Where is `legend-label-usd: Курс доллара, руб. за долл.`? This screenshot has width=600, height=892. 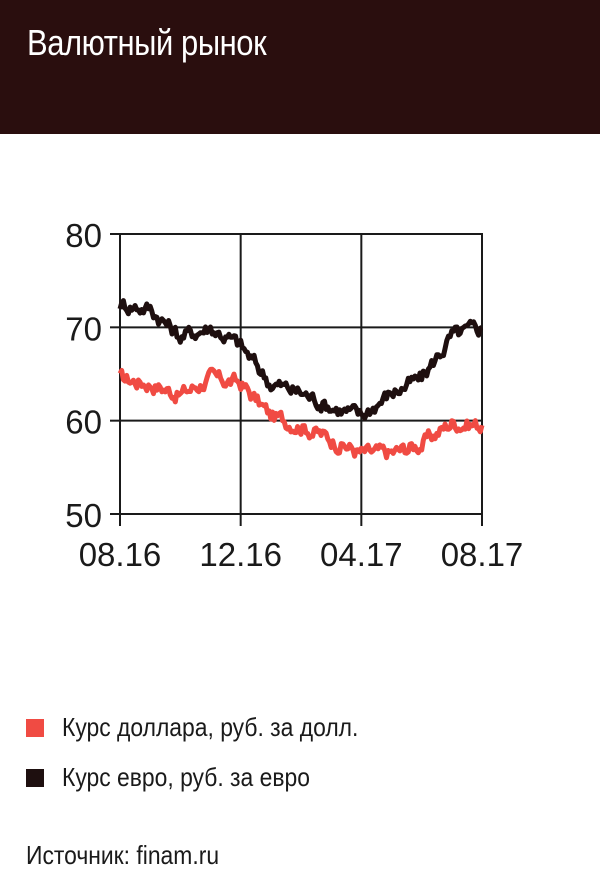 legend-label-usd: Курс доллара, руб. за долл. is located at coordinates (210, 727).